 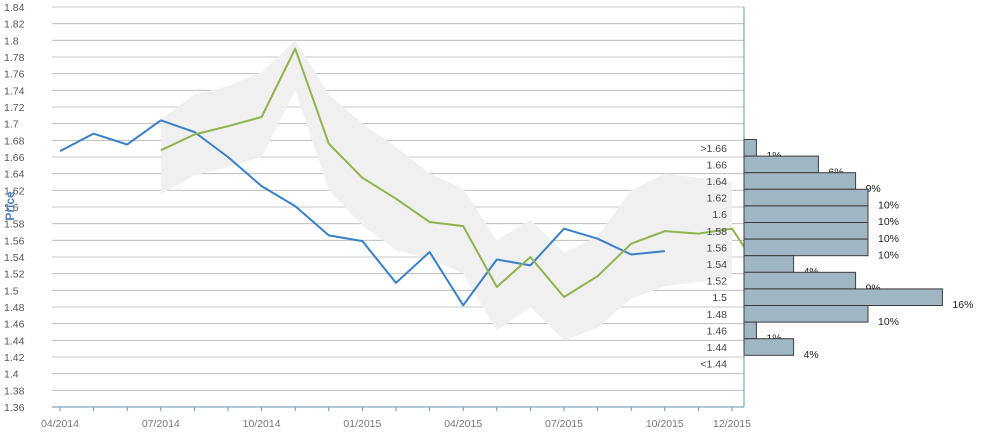 I want to click on histogram-bin-label: 1.58, so click(x=717, y=232).